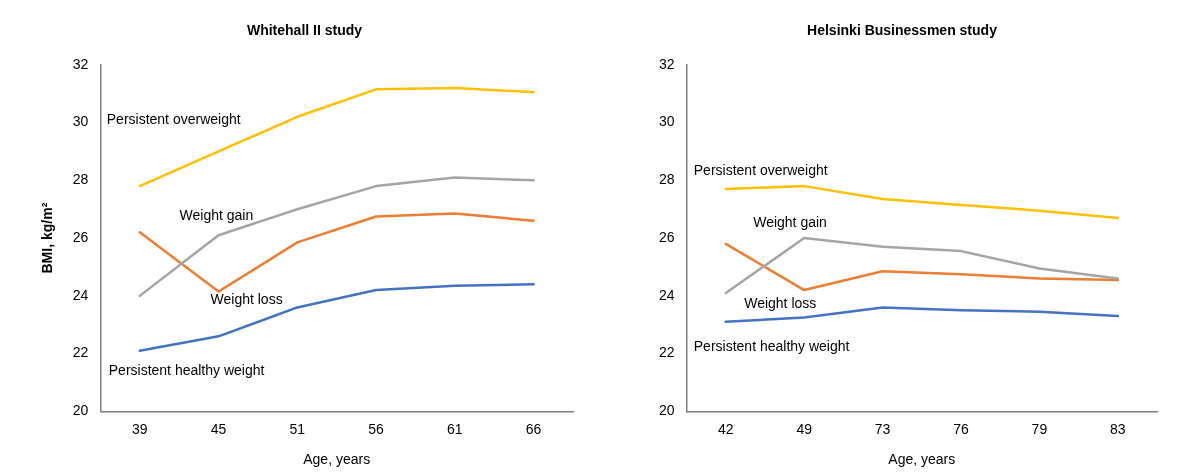  What do you see at coordinates (902, 30) in the screenshot?
I see `chart-title: Helsinki Businessmen study` at bounding box center [902, 30].